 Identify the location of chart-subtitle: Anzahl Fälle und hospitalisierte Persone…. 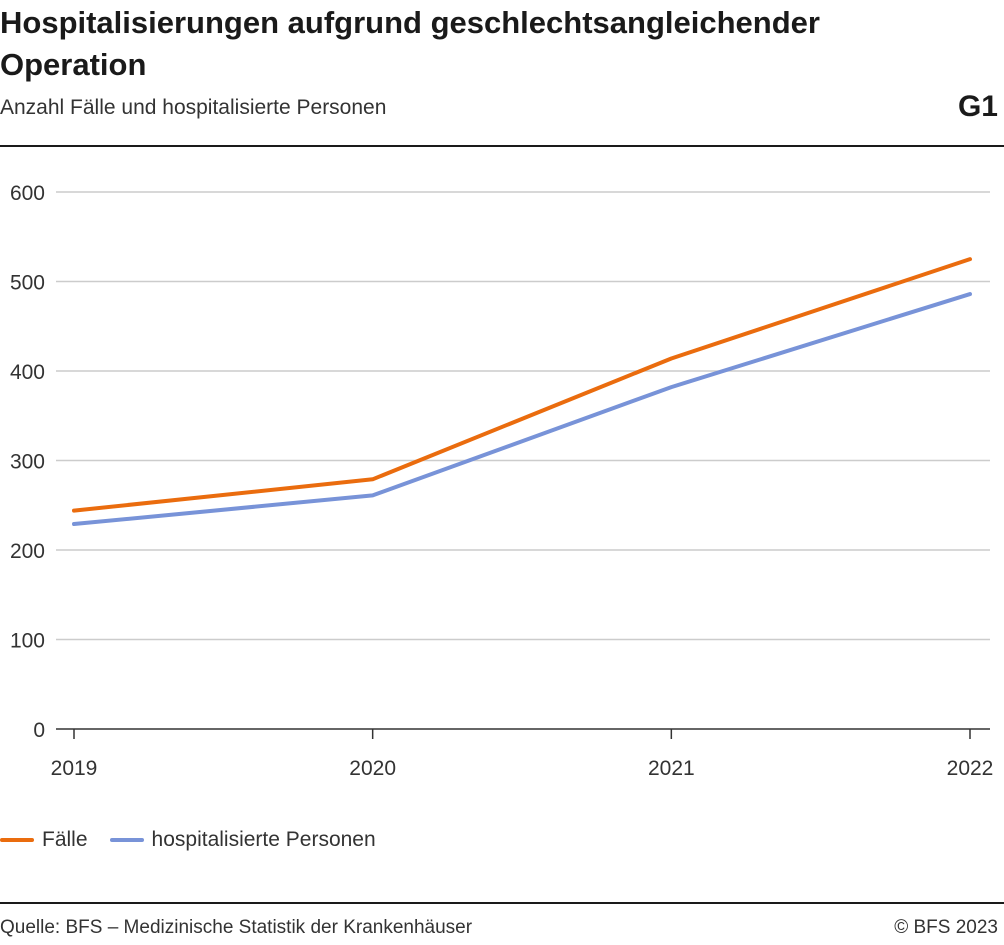
(193, 107).